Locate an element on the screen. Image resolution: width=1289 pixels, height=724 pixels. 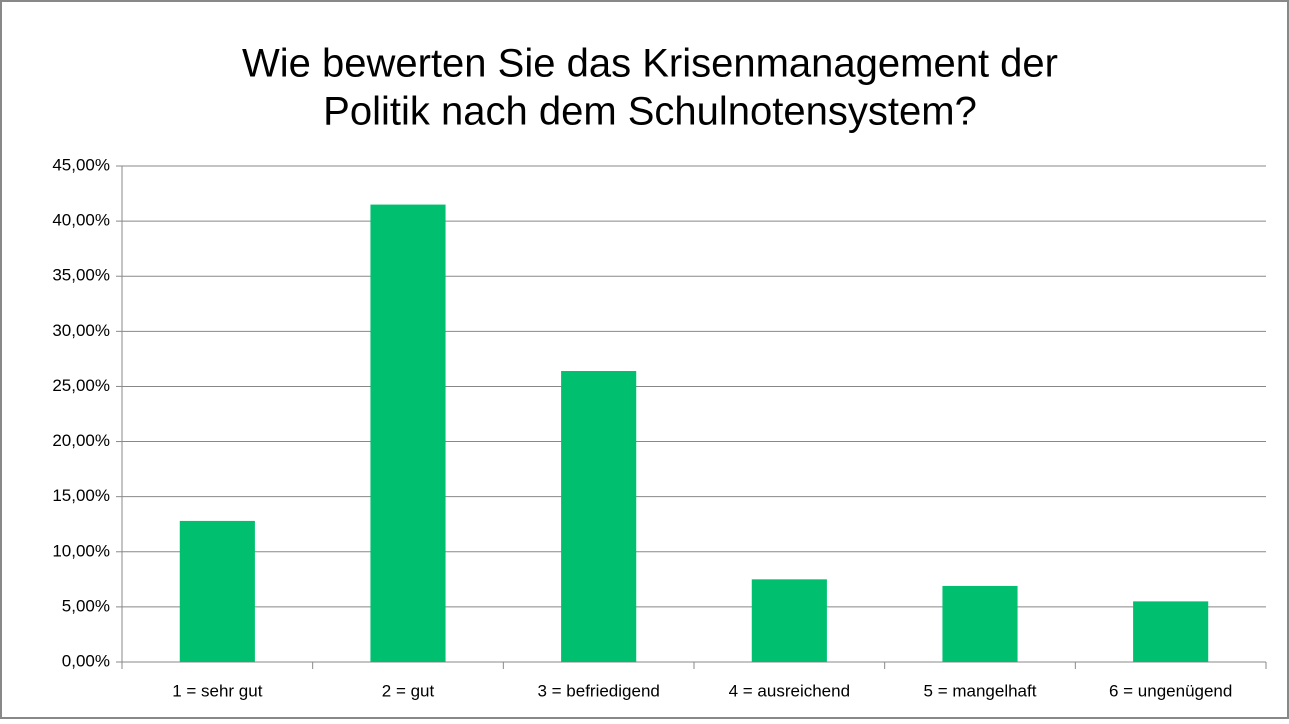
x-tick-label: 6 = ungenügend is located at coordinates (1170, 690).